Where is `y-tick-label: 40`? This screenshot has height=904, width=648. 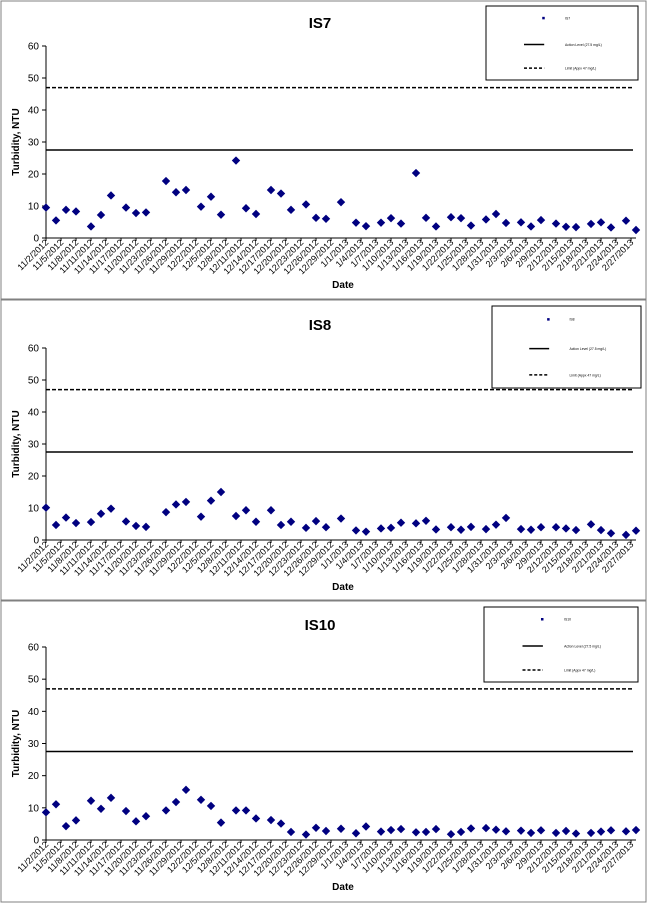
y-tick-label: 40 is located at coordinates (34, 111).